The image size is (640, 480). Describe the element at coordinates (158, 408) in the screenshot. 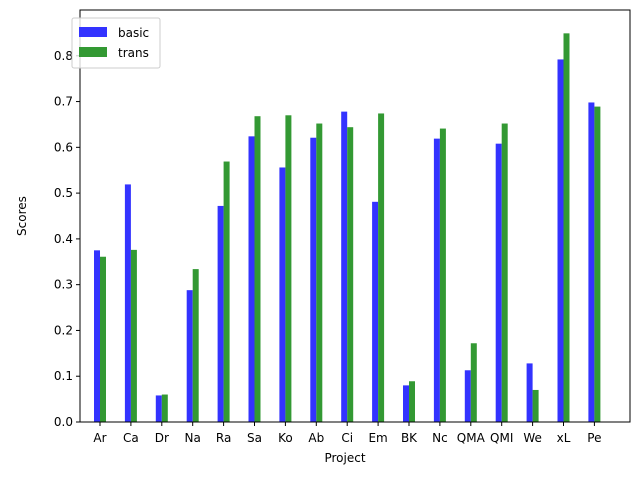

I see `bar-basic-Dr` at that location.